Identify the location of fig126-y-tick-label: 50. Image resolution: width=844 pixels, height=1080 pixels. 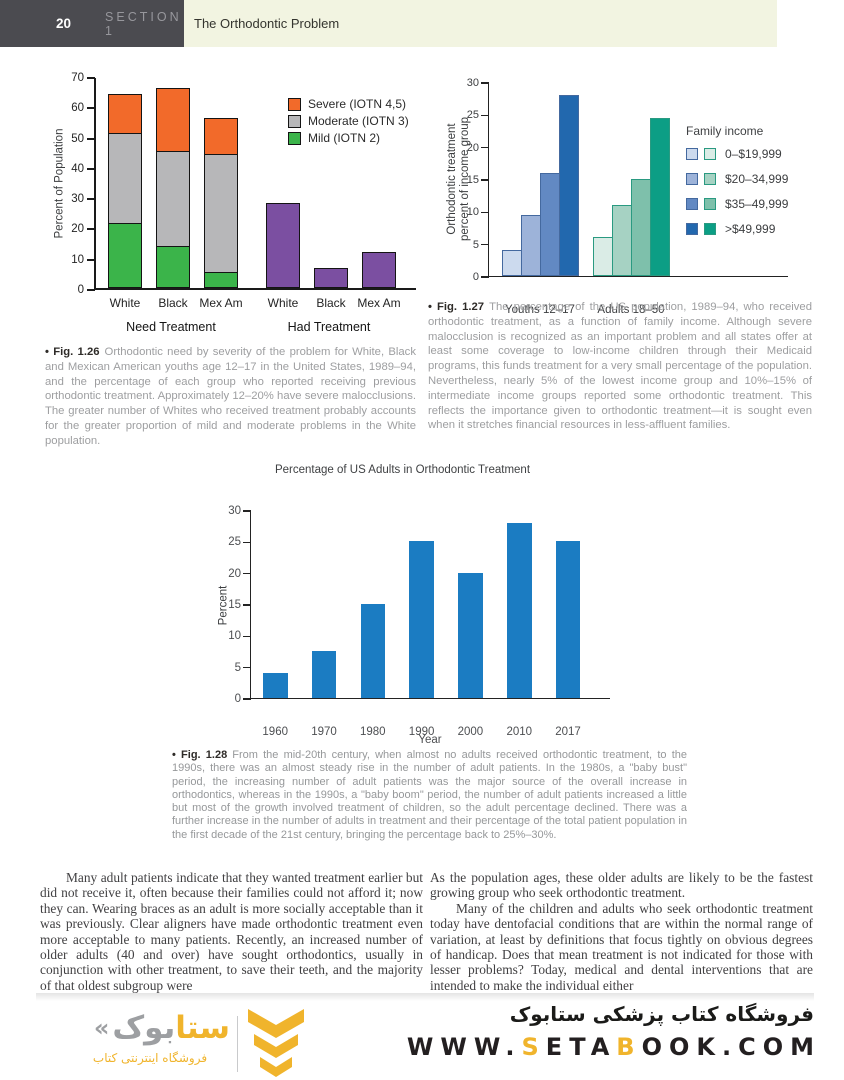
(77, 138).